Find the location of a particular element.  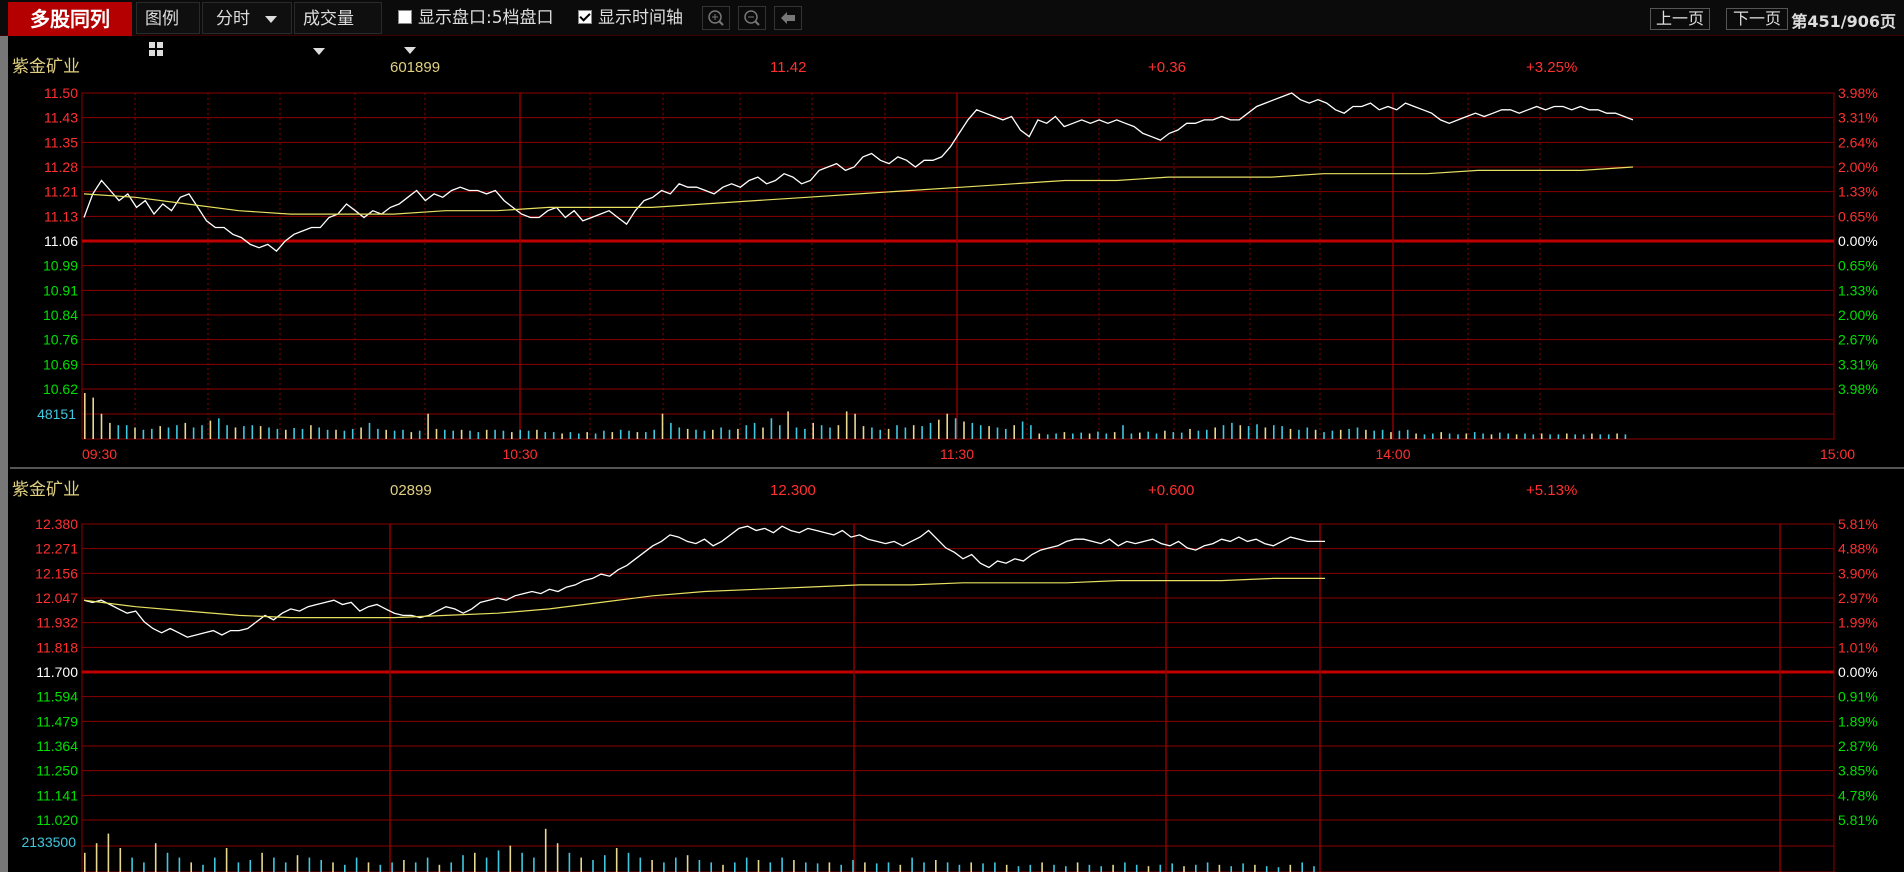

price-tick-label: 11.932 is located at coordinates (57, 623).